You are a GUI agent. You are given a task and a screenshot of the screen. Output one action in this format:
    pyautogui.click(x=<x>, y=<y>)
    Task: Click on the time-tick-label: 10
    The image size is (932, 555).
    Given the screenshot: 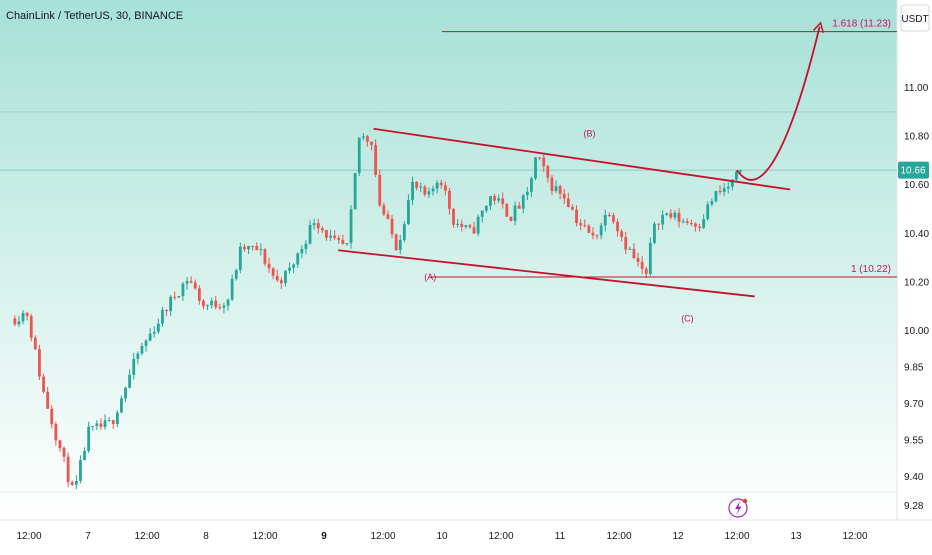 What is the action you would take?
    pyautogui.click(x=442, y=536)
    